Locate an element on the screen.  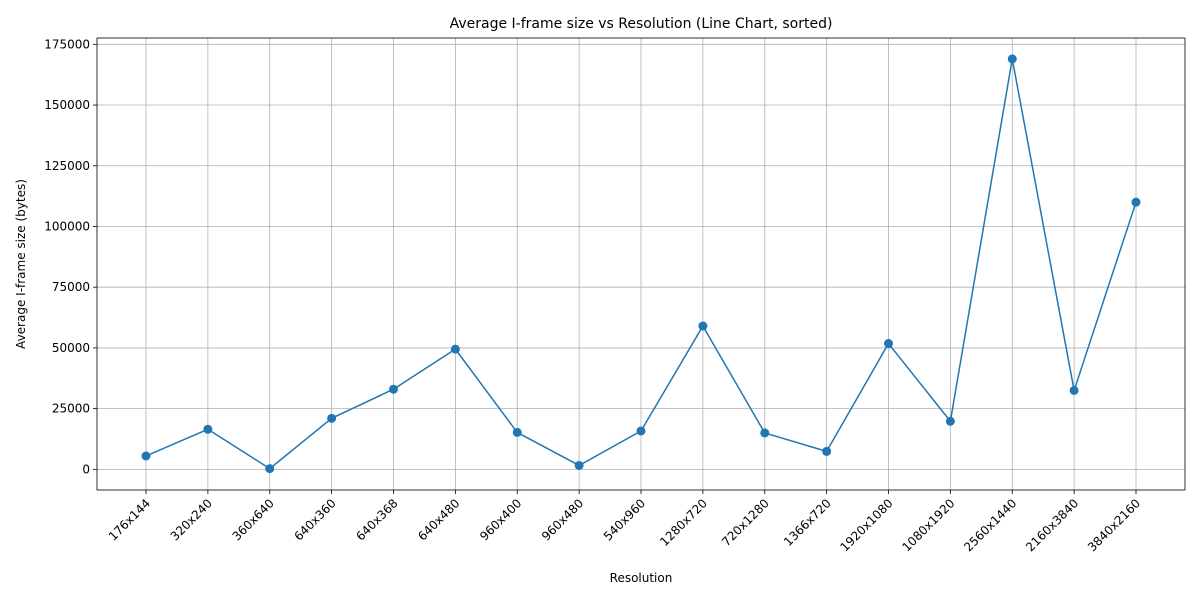
x-tick-label: 2160x3840 is located at coordinates (1052, 525).